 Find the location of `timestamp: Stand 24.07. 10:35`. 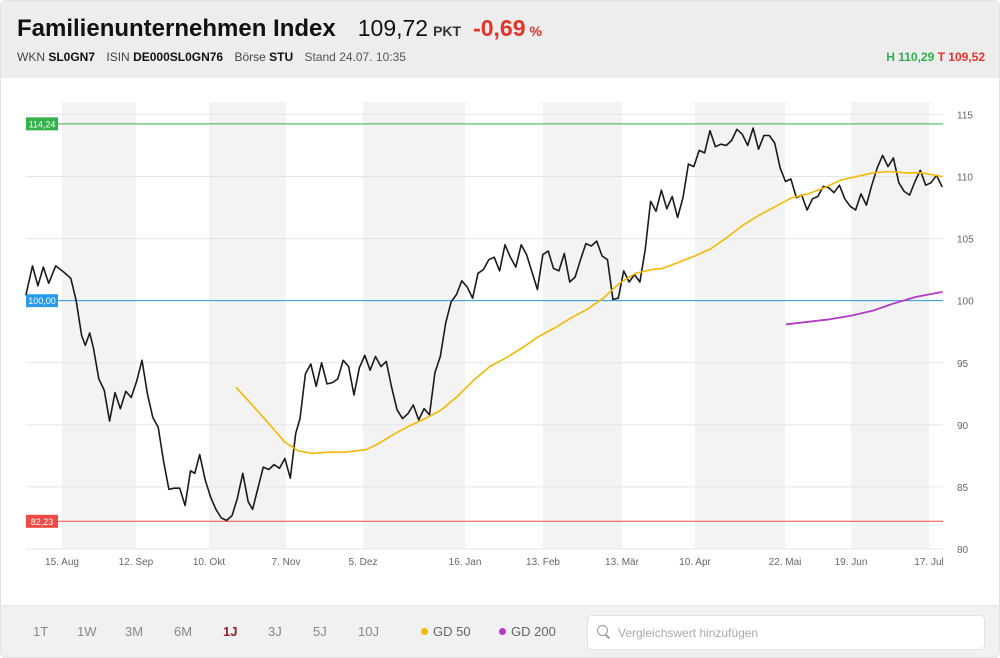

timestamp: Stand 24.07. 10:35 is located at coordinates (355, 57).